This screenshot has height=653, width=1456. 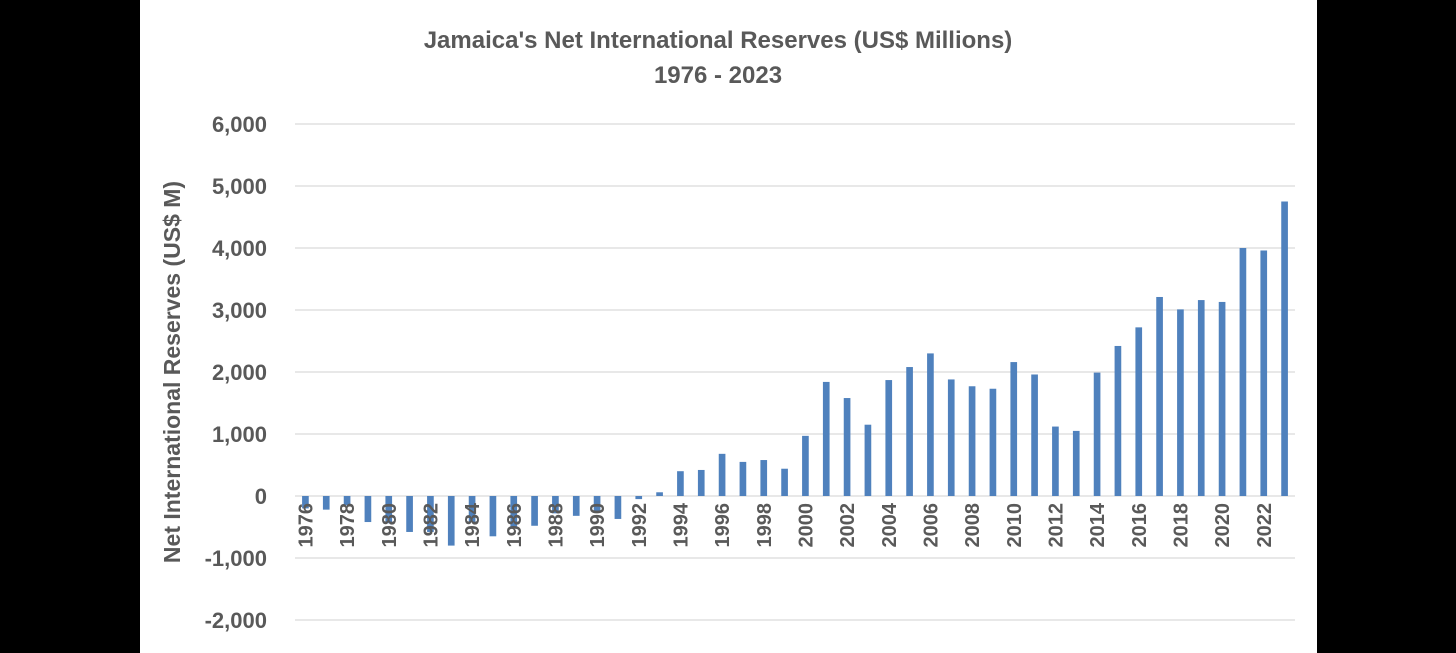 I want to click on bar-1993, so click(x=659, y=494).